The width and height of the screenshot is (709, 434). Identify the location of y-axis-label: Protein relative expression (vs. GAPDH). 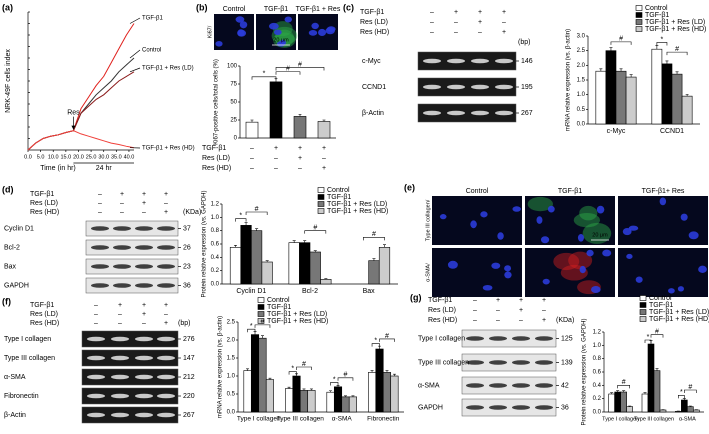
(205, 243).